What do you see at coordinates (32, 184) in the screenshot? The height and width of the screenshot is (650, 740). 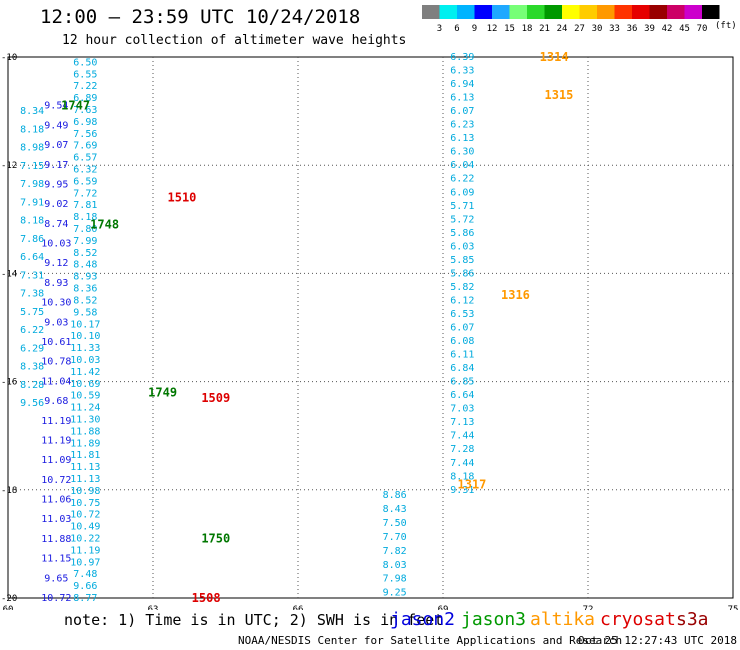 I see `wave-height-value: 7.98` at bounding box center [32, 184].